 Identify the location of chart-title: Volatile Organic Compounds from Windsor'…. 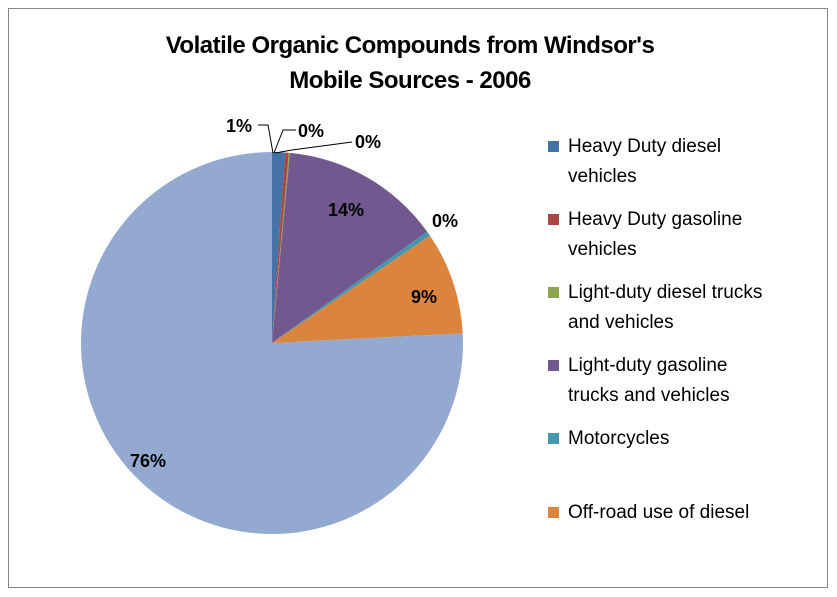
(410, 63).